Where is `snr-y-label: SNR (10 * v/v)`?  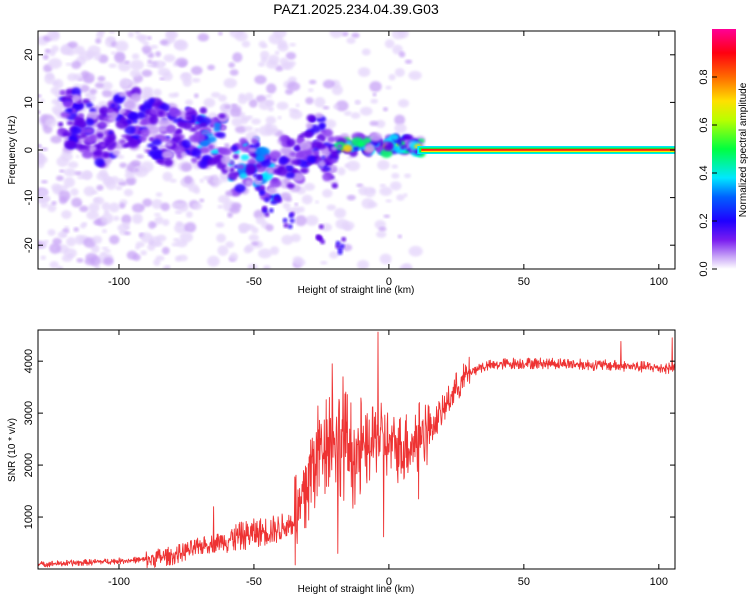 snr-y-label: SNR (10 * v/v) is located at coordinates (12, 450).